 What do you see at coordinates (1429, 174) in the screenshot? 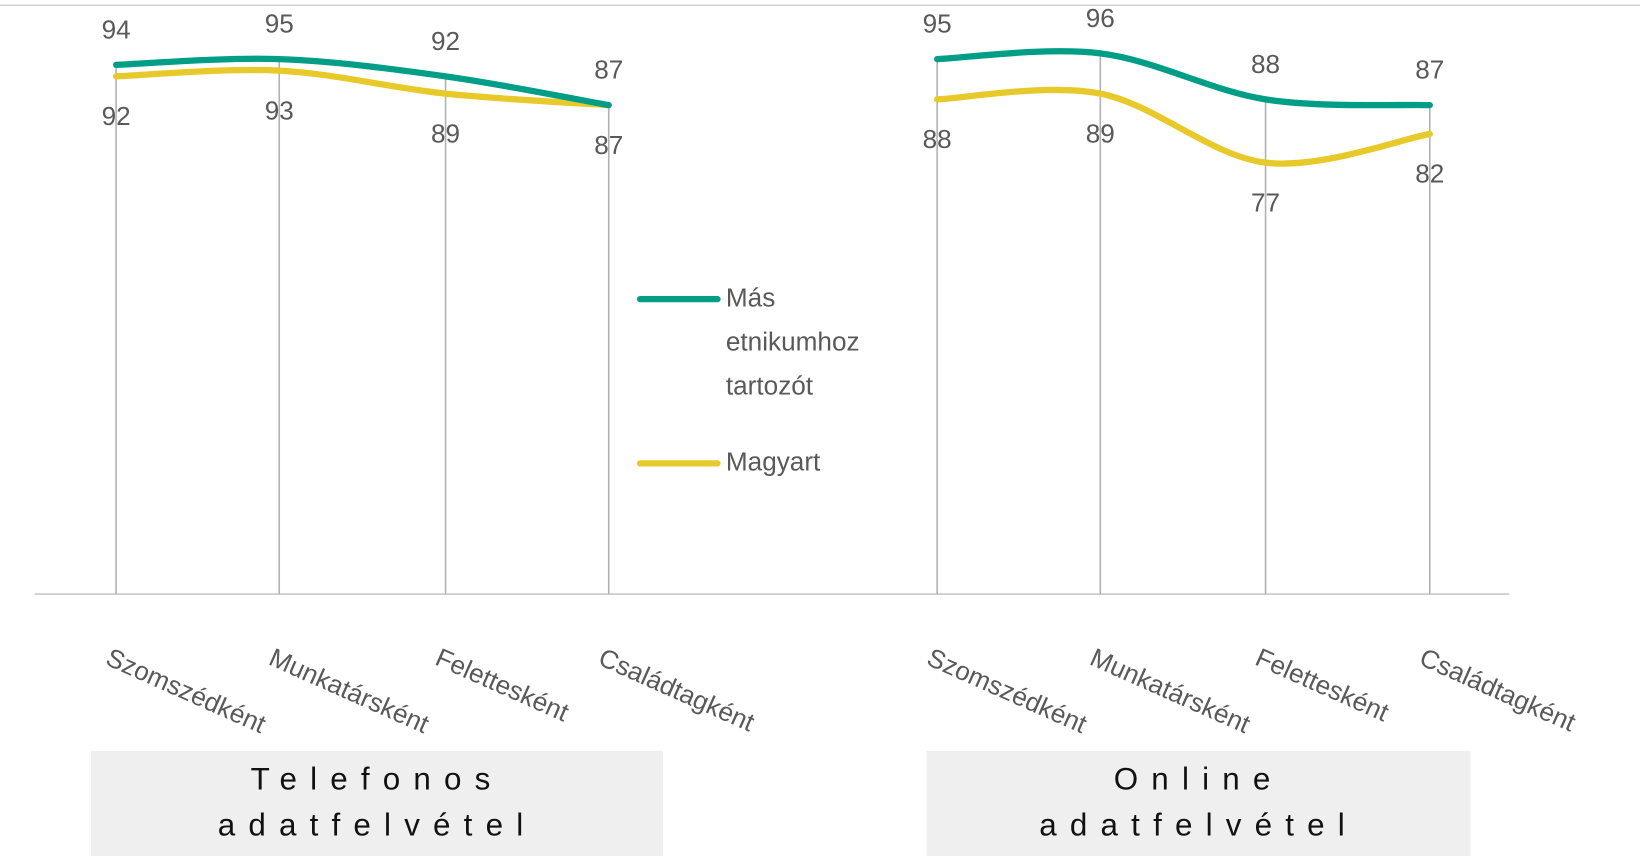
I see `data-label: 82` at bounding box center [1429, 174].